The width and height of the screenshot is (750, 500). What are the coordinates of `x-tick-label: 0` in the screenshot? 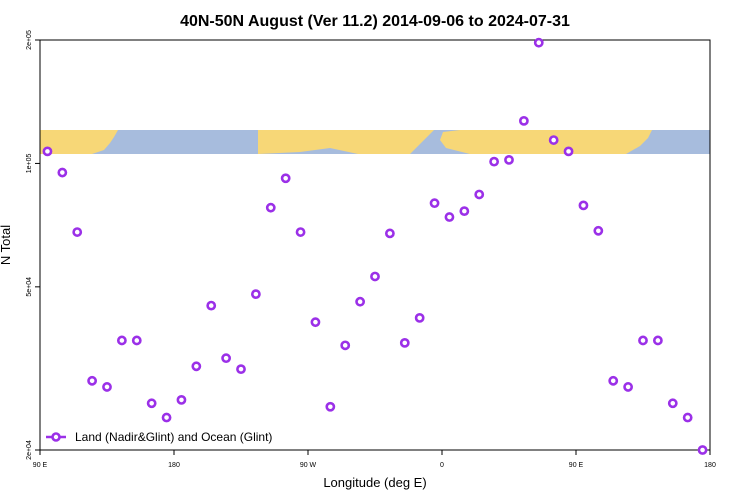 It's located at (442, 465).